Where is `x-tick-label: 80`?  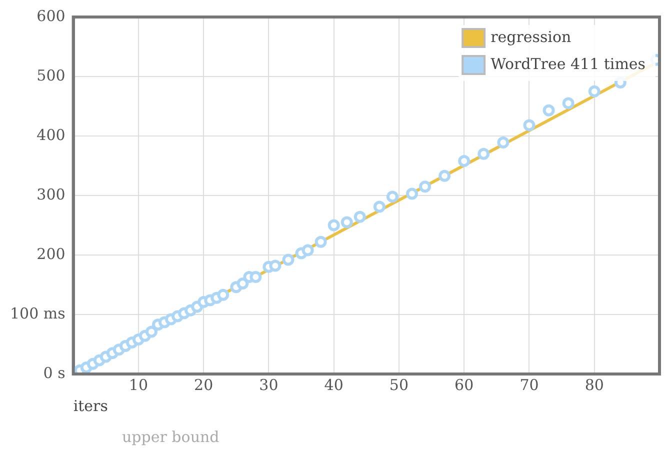 x-tick-label: 80 is located at coordinates (594, 385).